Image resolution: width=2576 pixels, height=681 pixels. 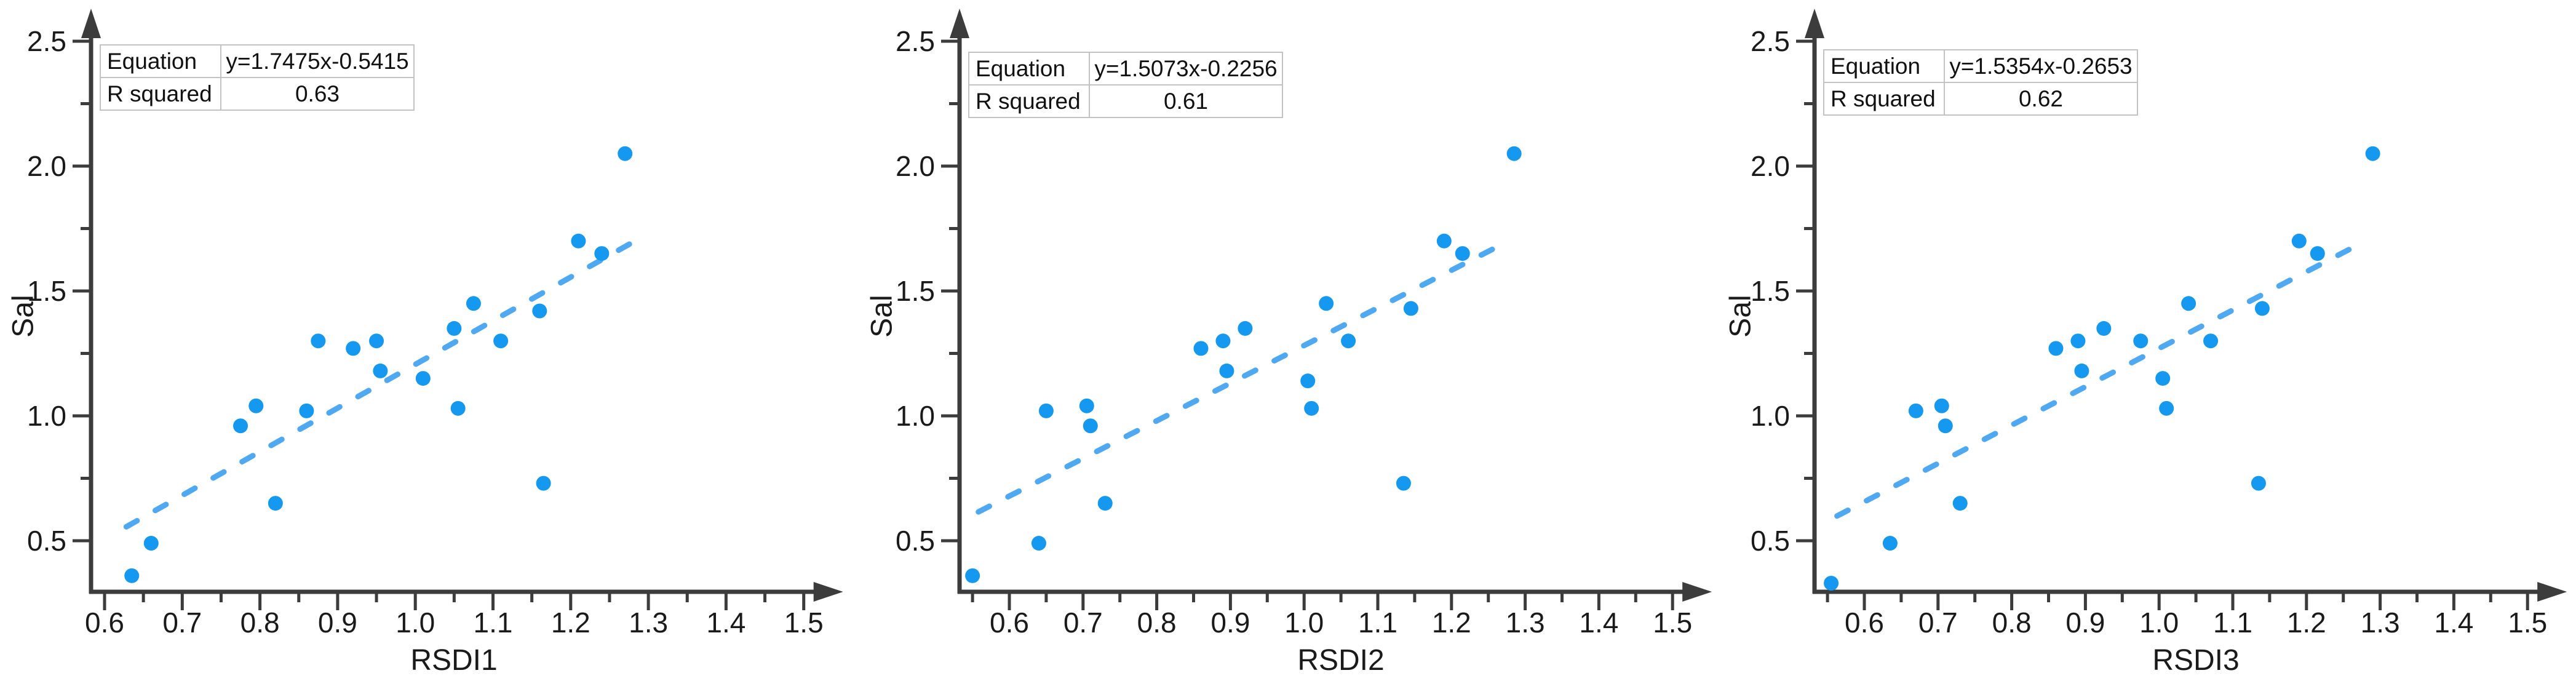 What do you see at coordinates (260, 623) in the screenshot?
I see `x-tick-label: 0.8` at bounding box center [260, 623].